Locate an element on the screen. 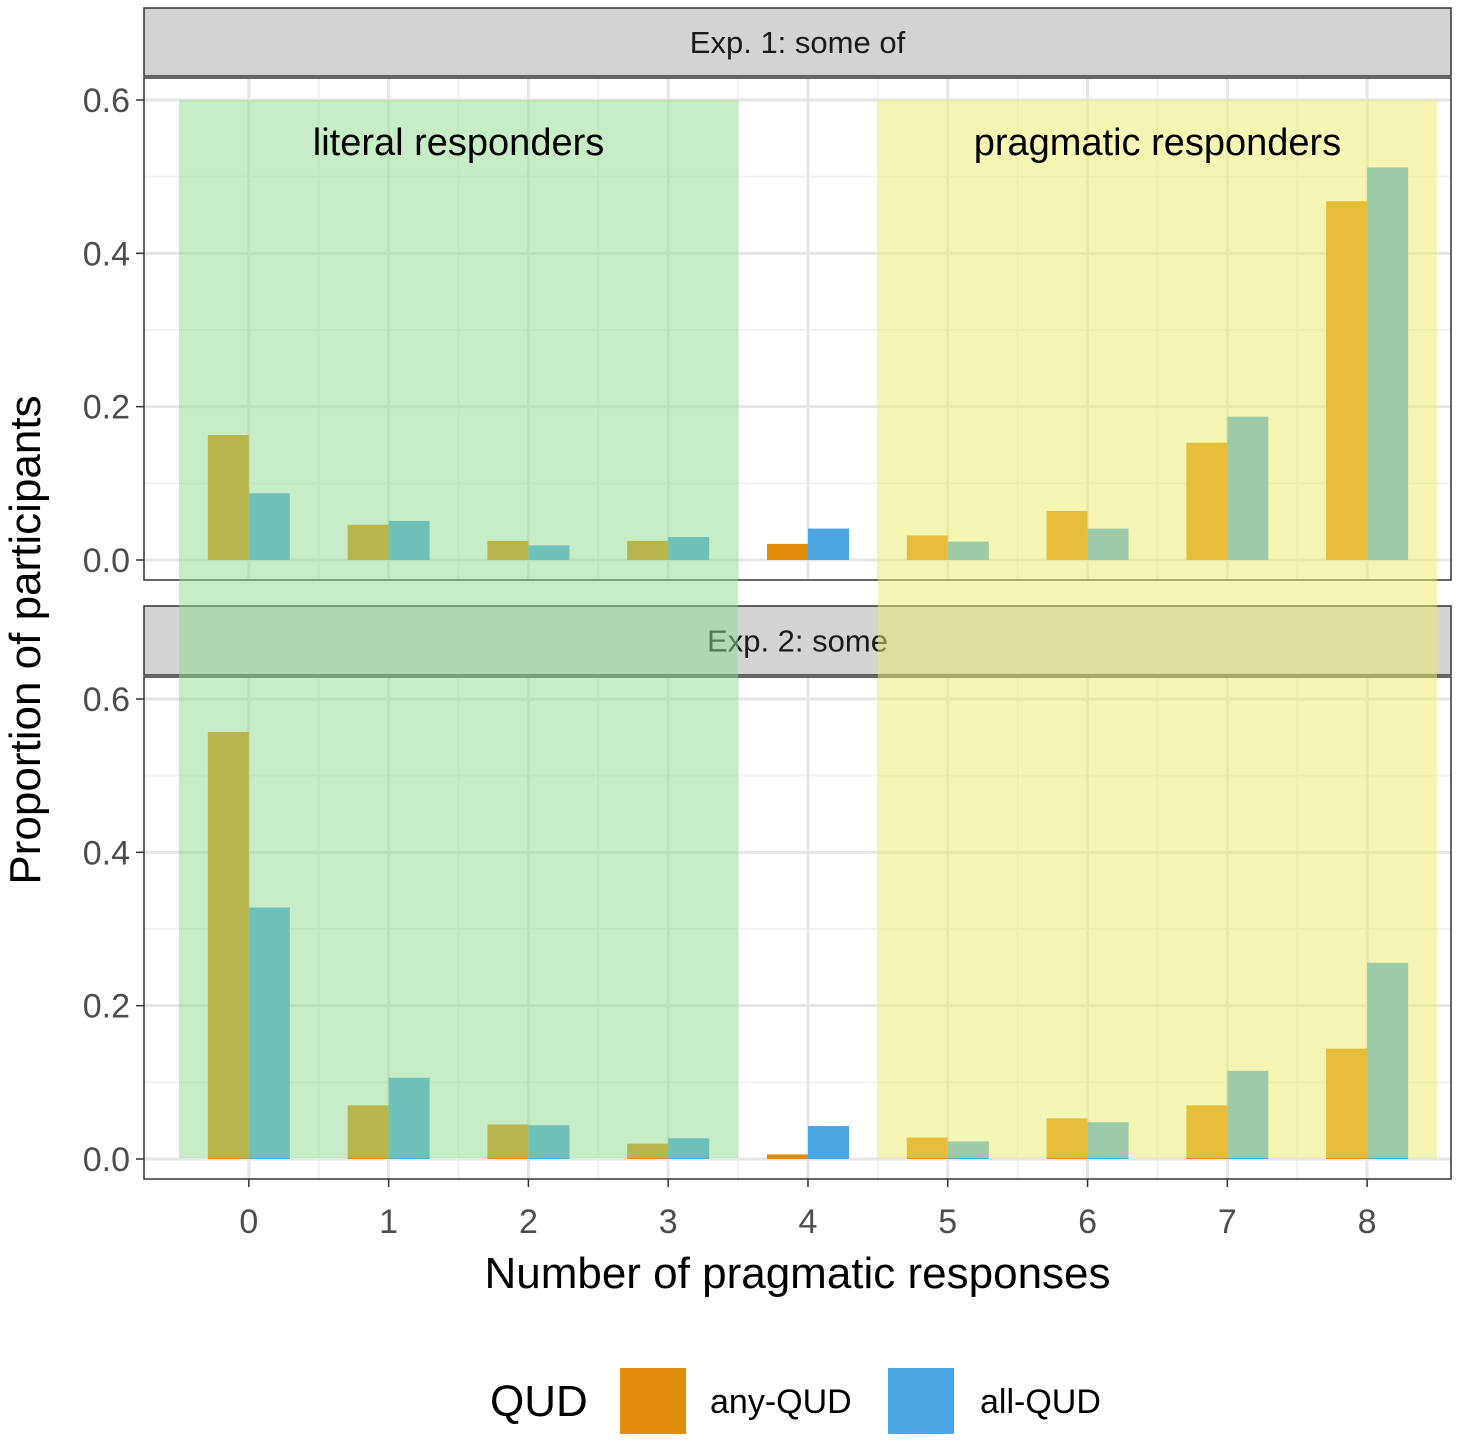  x-tick-label: 1 is located at coordinates (388, 1222).